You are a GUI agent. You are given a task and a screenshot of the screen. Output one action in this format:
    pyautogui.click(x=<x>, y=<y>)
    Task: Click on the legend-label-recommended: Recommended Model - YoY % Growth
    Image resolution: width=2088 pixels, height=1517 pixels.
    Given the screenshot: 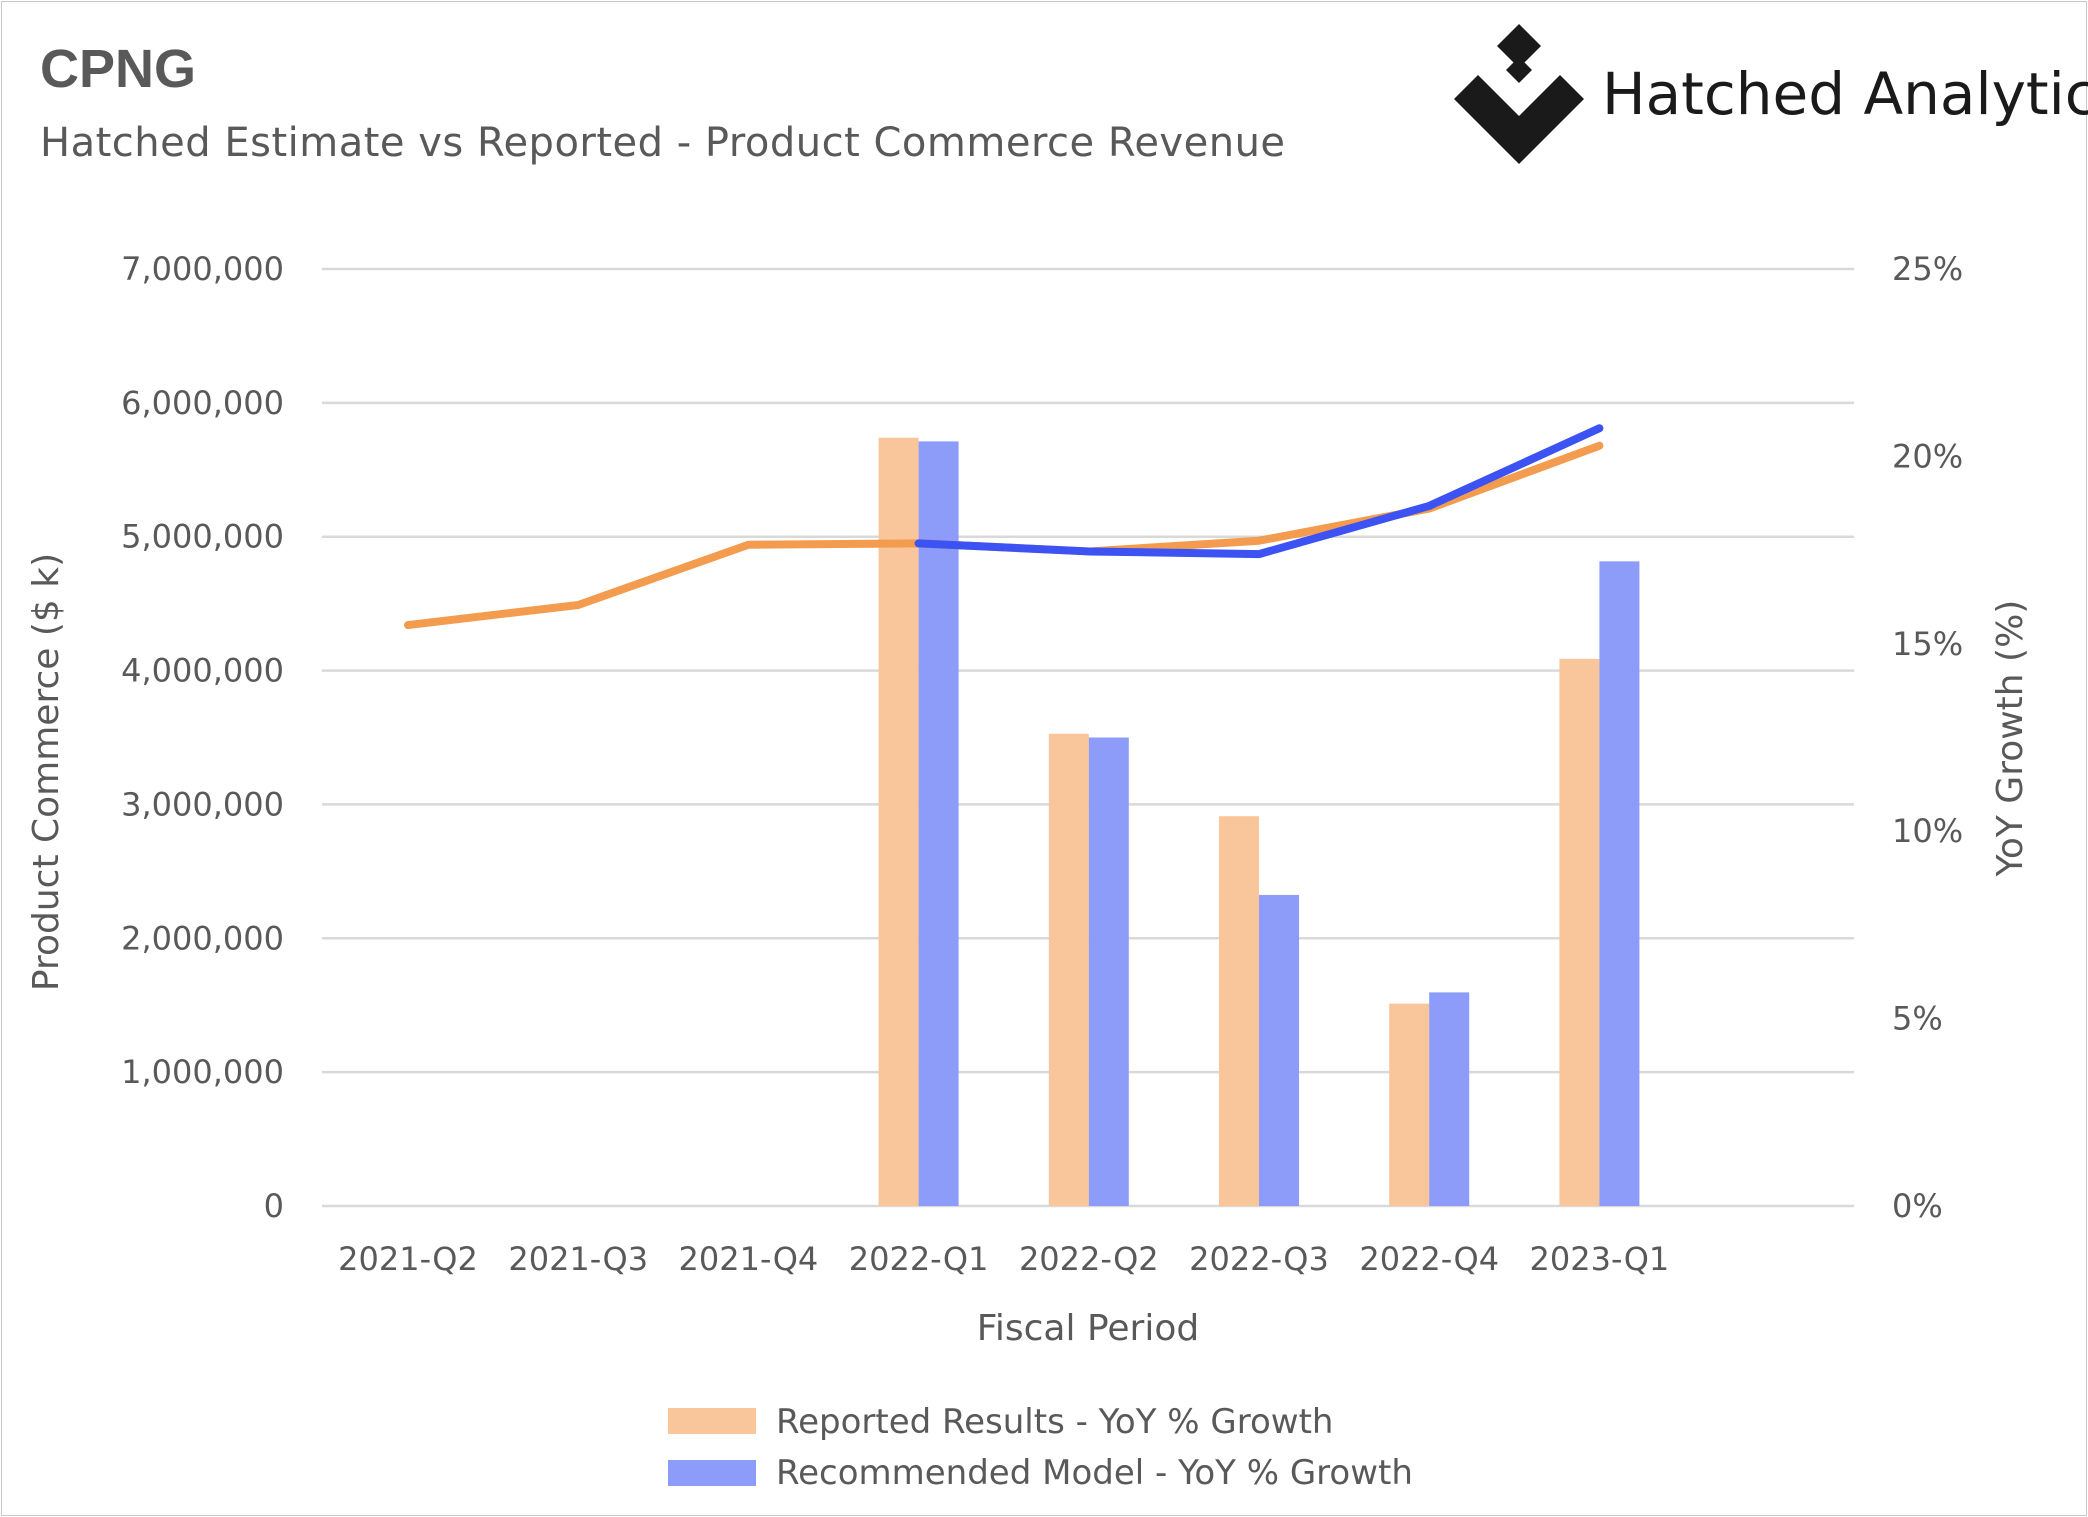 What is the action you would take?
    pyautogui.click(x=1094, y=1473)
    